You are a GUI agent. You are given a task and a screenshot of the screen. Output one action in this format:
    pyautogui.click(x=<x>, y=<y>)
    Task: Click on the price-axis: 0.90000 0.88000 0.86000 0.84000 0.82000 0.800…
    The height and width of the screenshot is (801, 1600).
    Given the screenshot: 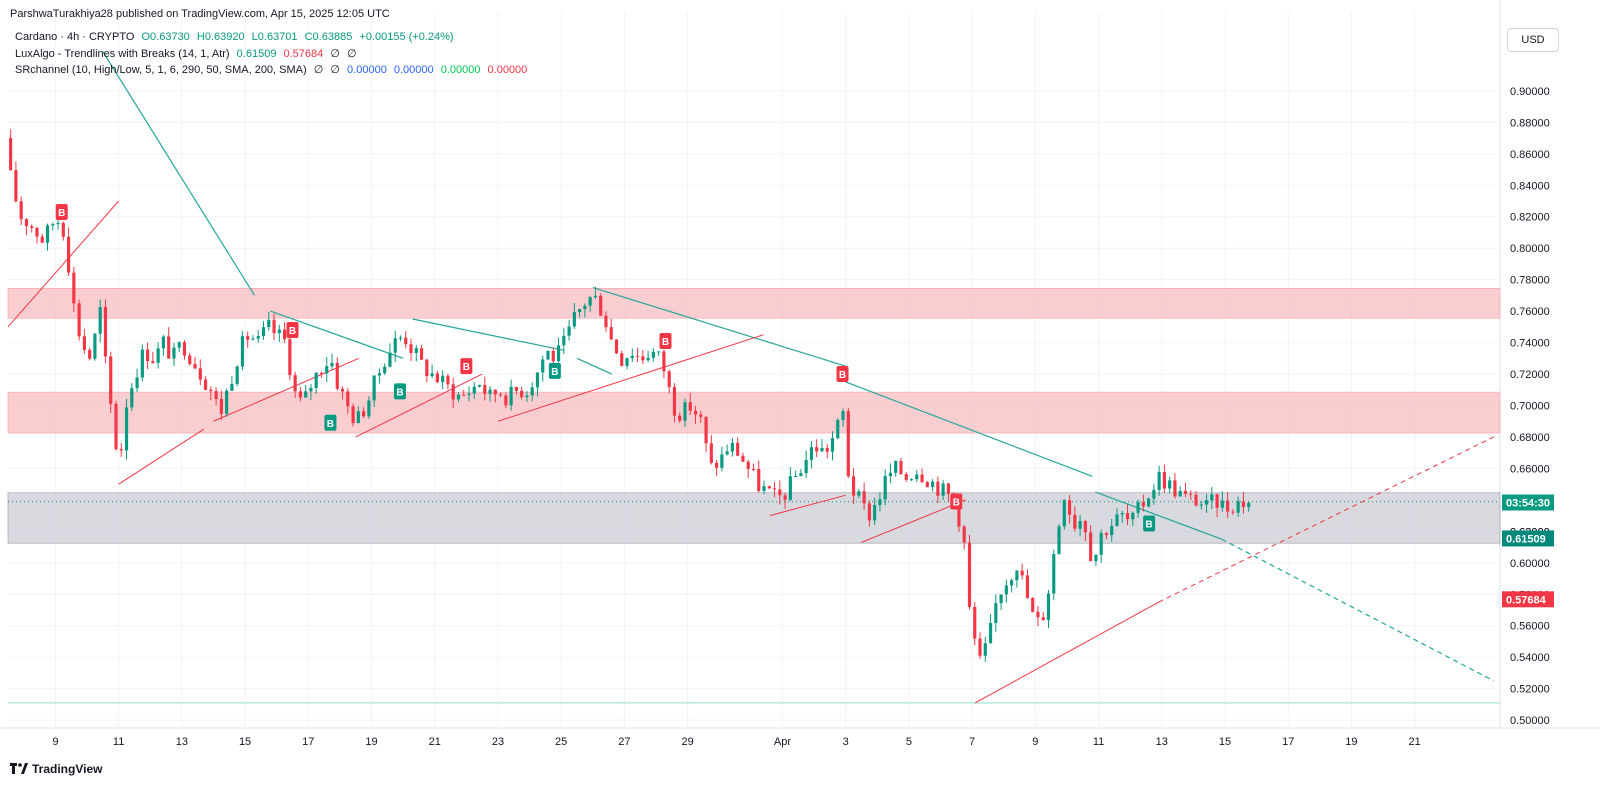 What is the action you would take?
    pyautogui.click(x=1530, y=406)
    